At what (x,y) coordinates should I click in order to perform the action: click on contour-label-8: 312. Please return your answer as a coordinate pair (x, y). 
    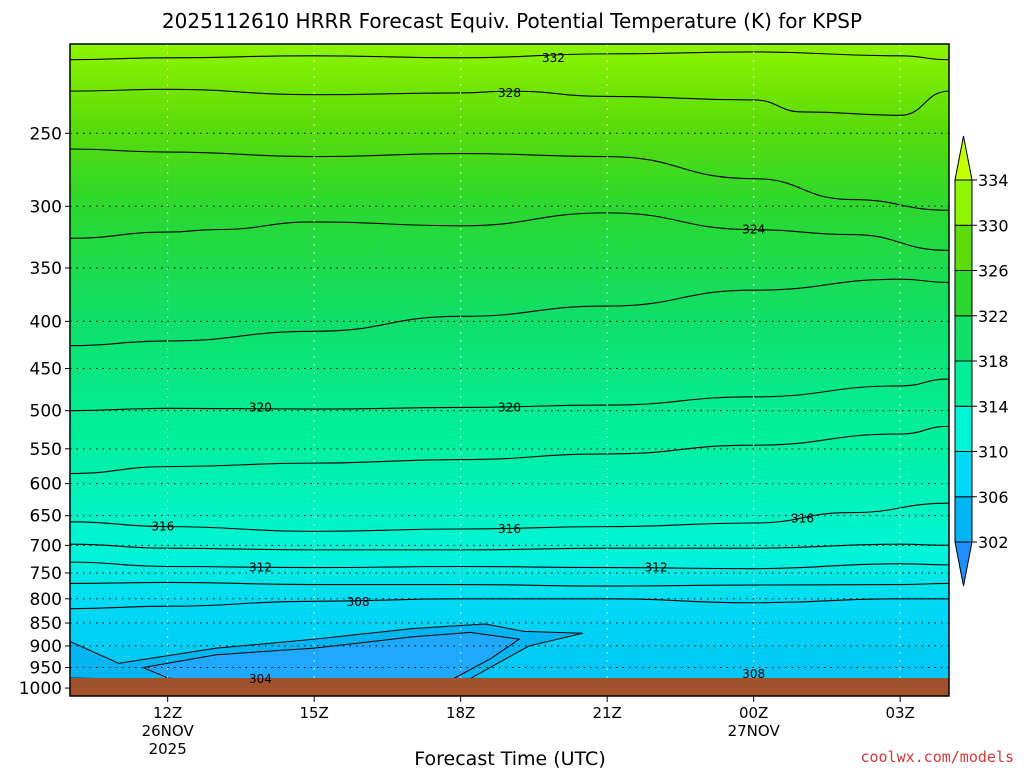
    Looking at the image, I should click on (260, 568).